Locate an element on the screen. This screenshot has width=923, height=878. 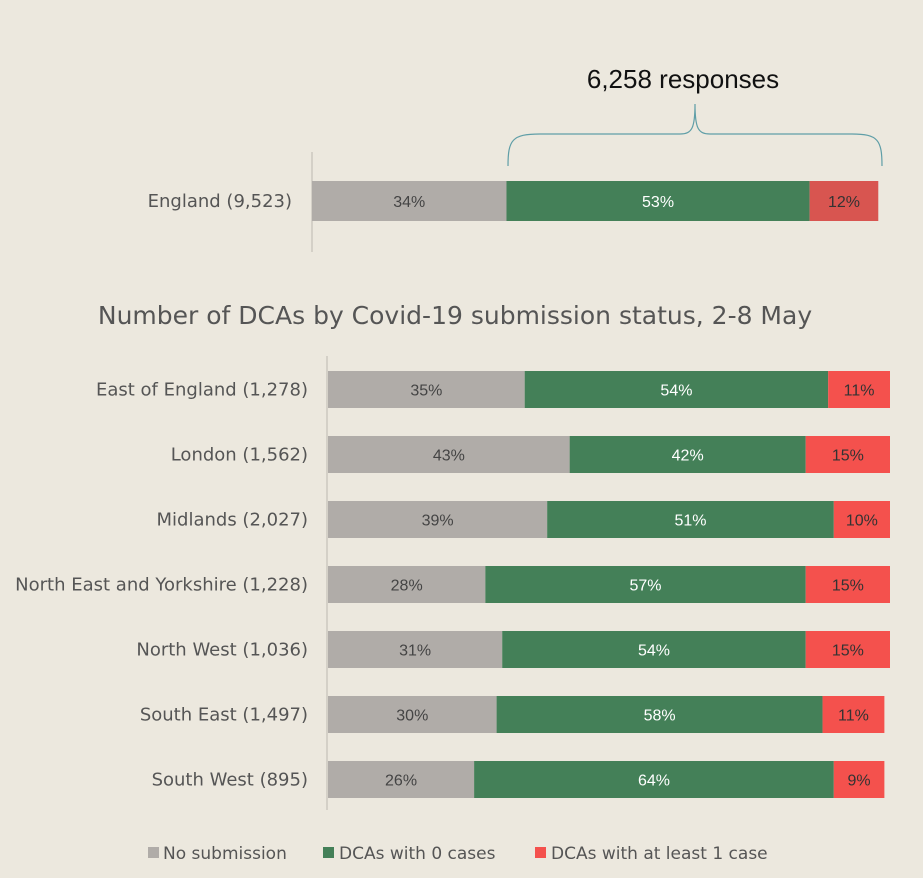
category-label: South East (1,497) is located at coordinates (224, 715).